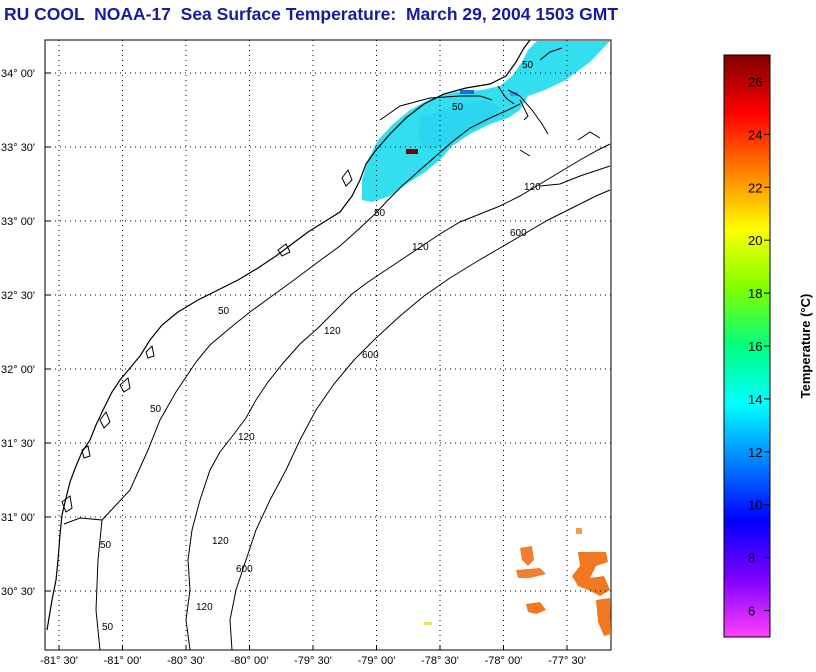  What do you see at coordinates (377, 661) in the screenshot?
I see `lon-tick-label: -79° 00'` at bounding box center [377, 661].